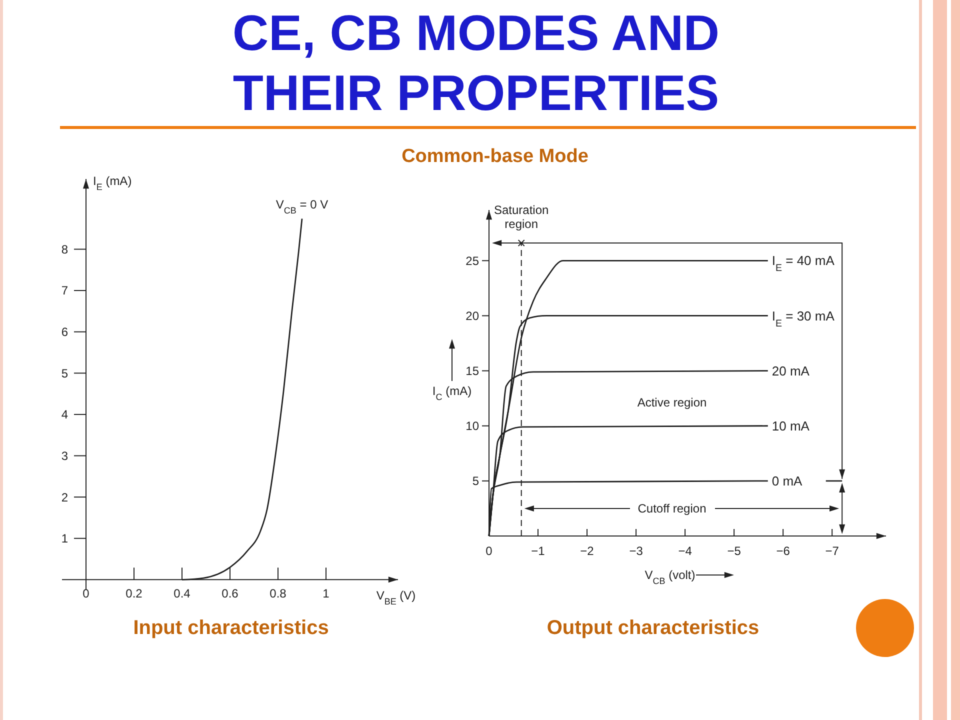 The width and height of the screenshot is (960, 720). I want to click on annotation: Cutoff region, so click(672, 509).